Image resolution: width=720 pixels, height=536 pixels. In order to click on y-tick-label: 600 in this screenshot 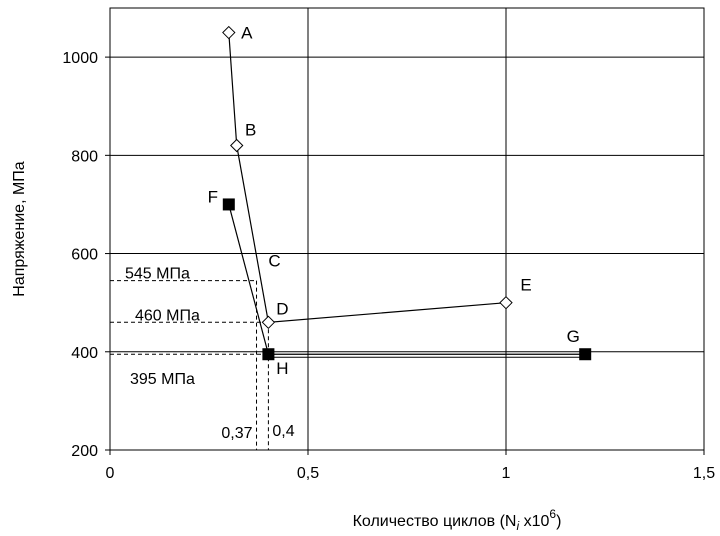, I will do `click(84, 255)`.